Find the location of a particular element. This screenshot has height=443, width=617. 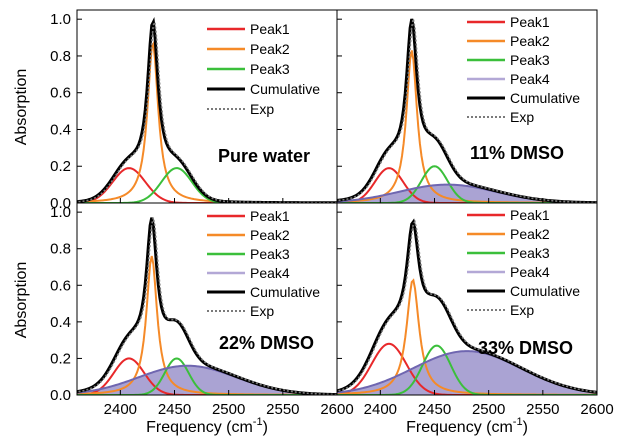

panel-label: 33% DMSO is located at coordinates (525, 348).